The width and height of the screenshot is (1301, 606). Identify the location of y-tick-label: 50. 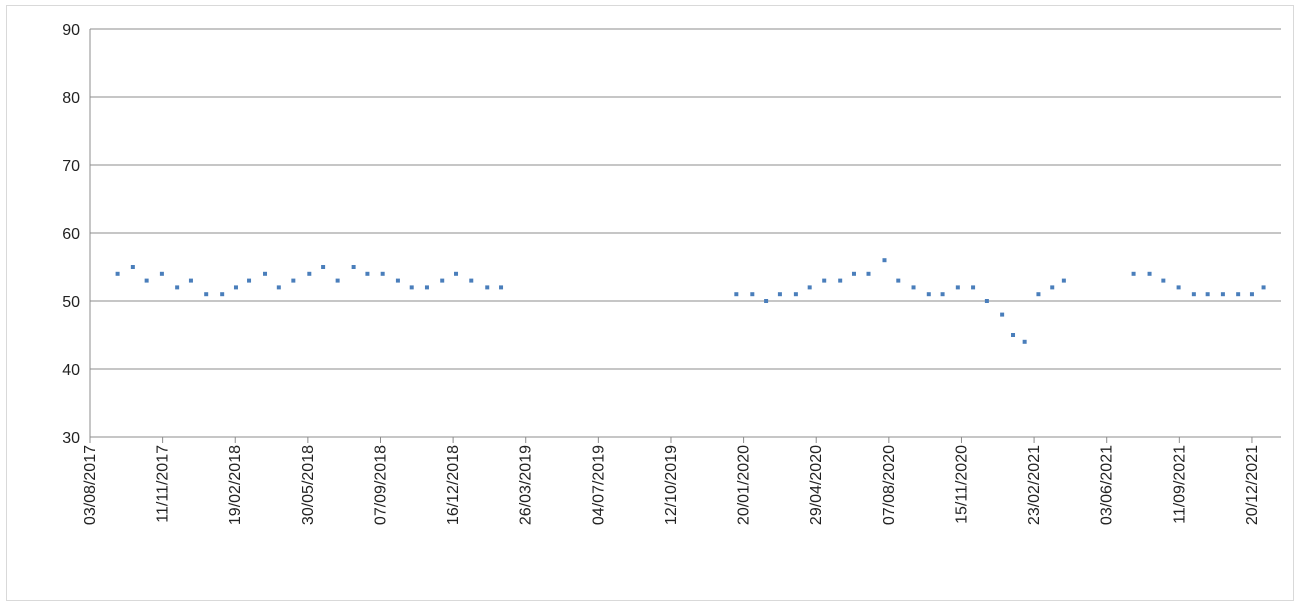
(71, 302).